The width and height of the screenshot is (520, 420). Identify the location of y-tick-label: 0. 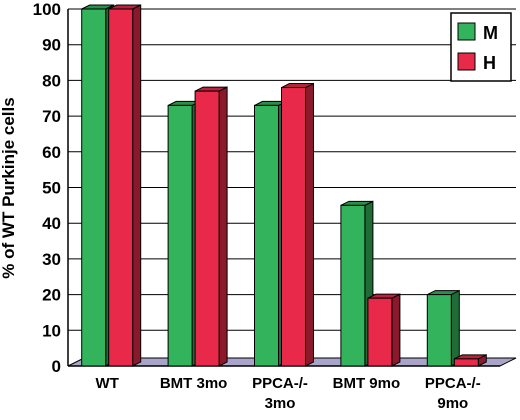
(56, 366).